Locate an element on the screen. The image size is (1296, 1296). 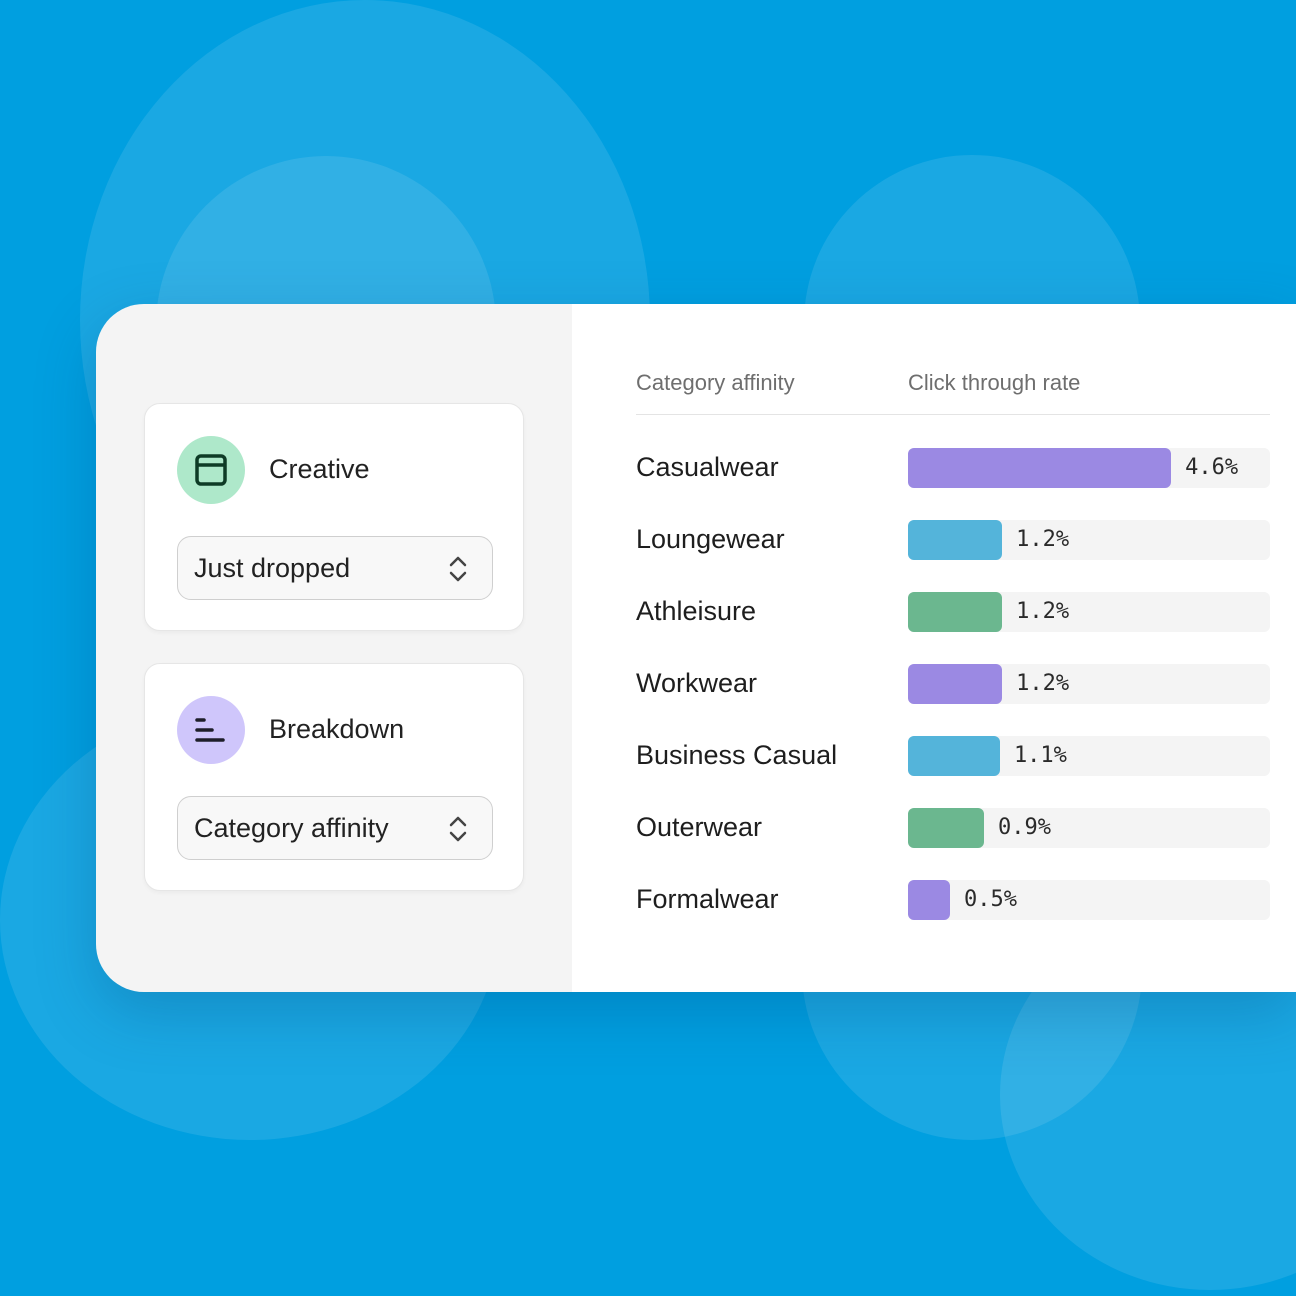
column-header-category: Category affinity is located at coordinates (715, 382).